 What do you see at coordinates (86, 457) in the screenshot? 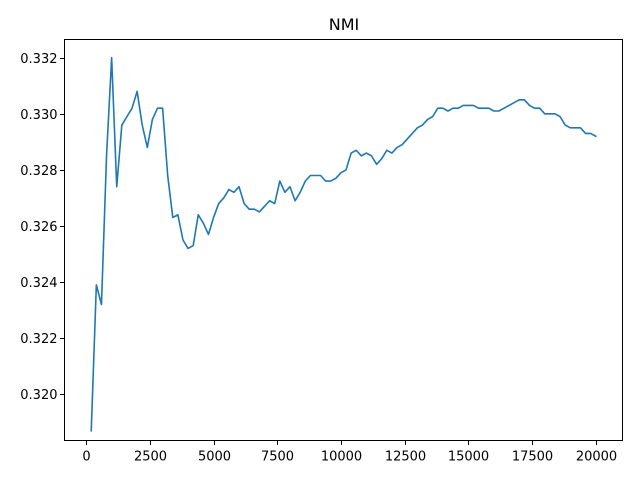
I see `x-tick-label: 0` at bounding box center [86, 457].